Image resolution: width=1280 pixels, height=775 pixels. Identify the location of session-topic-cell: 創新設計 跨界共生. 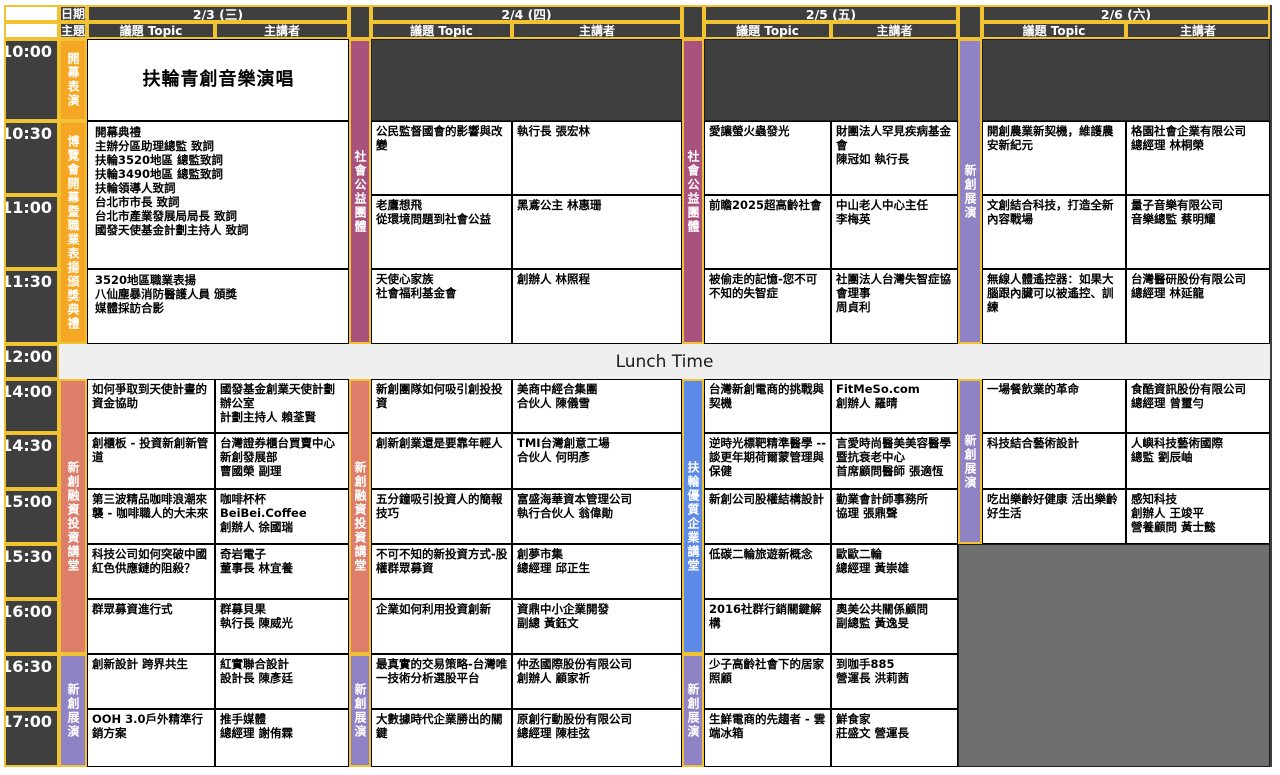
(151, 681).